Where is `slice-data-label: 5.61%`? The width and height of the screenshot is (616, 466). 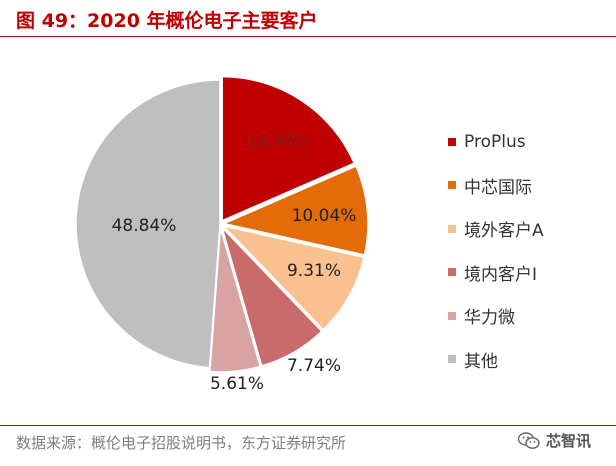
slice-data-label: 5.61% is located at coordinates (237, 384).